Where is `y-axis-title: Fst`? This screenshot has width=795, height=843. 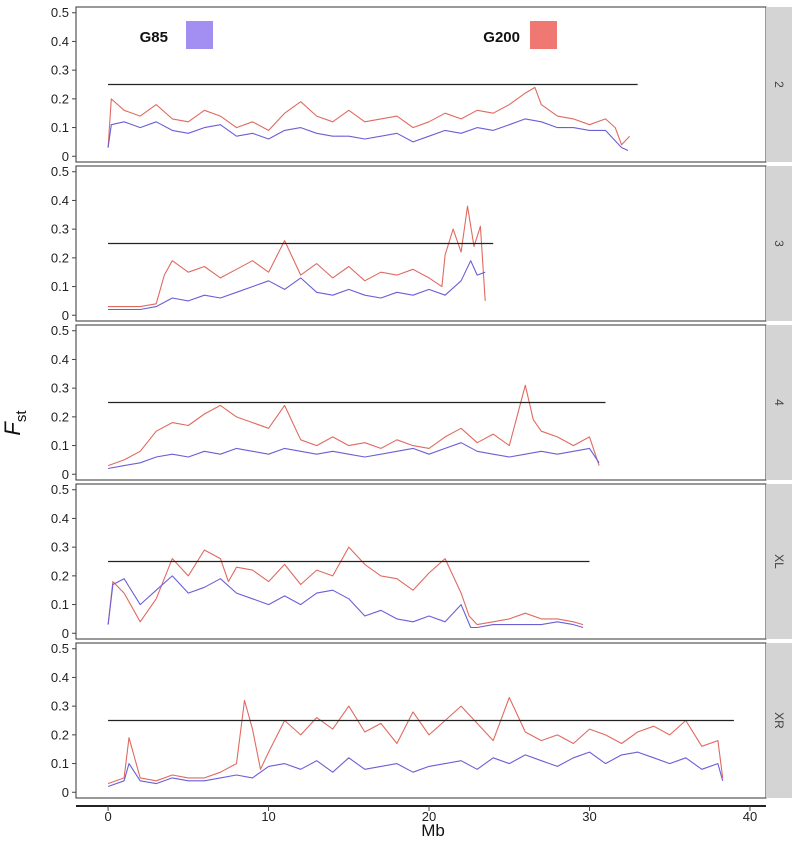
y-axis-title: Fst is located at coordinates (15, 423).